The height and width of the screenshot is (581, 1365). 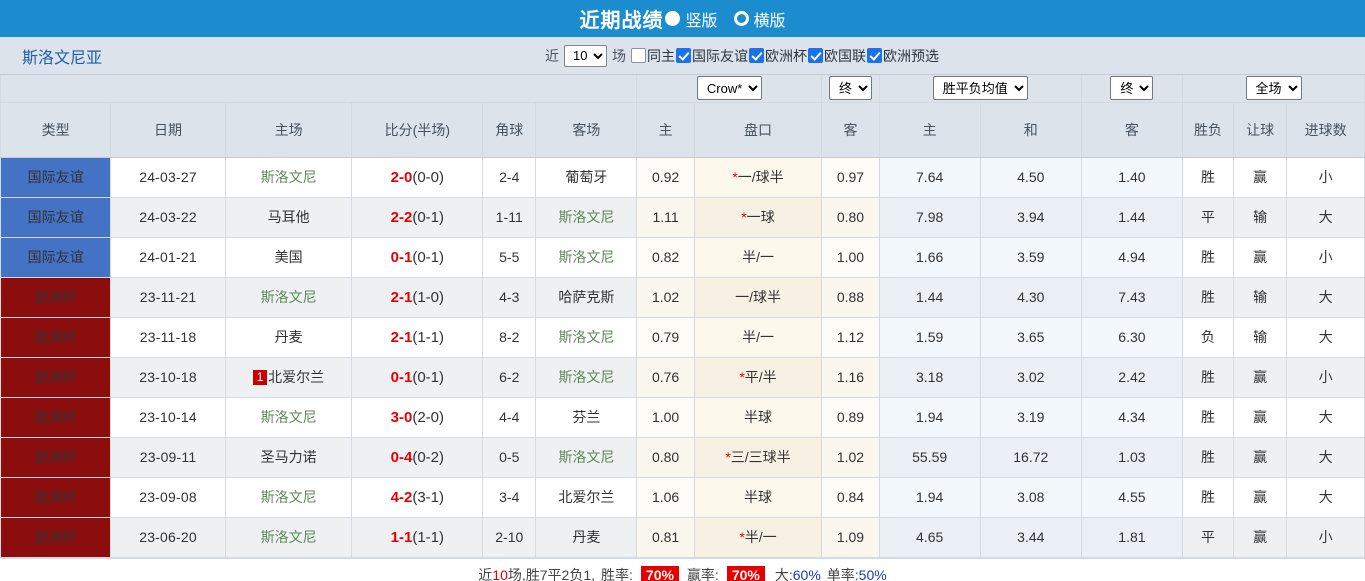 I want to click on cell-odds-draw: 3.44, so click(x=1030, y=537).